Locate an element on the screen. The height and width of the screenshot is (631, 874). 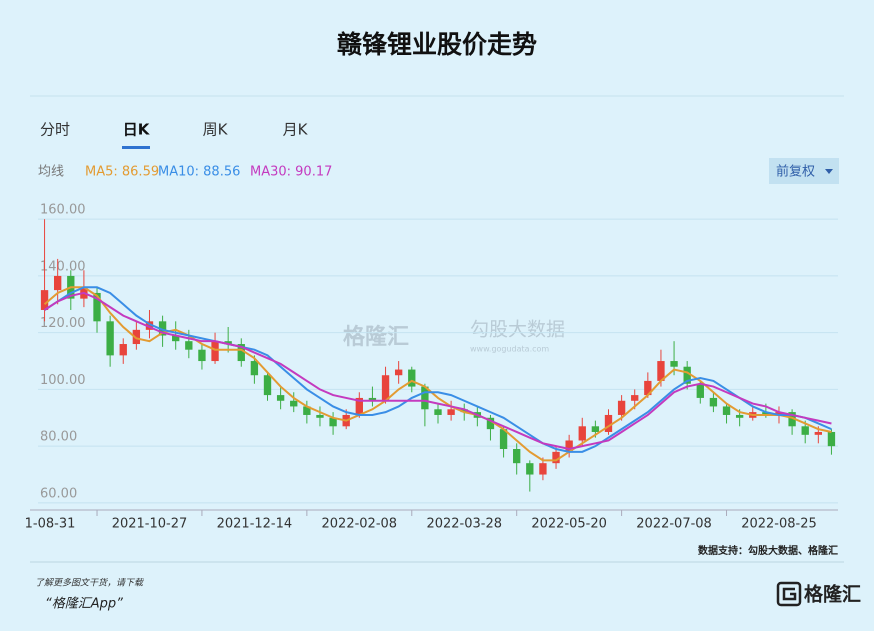
x-tick-label: 2022-08-25 is located at coordinates (779, 524).